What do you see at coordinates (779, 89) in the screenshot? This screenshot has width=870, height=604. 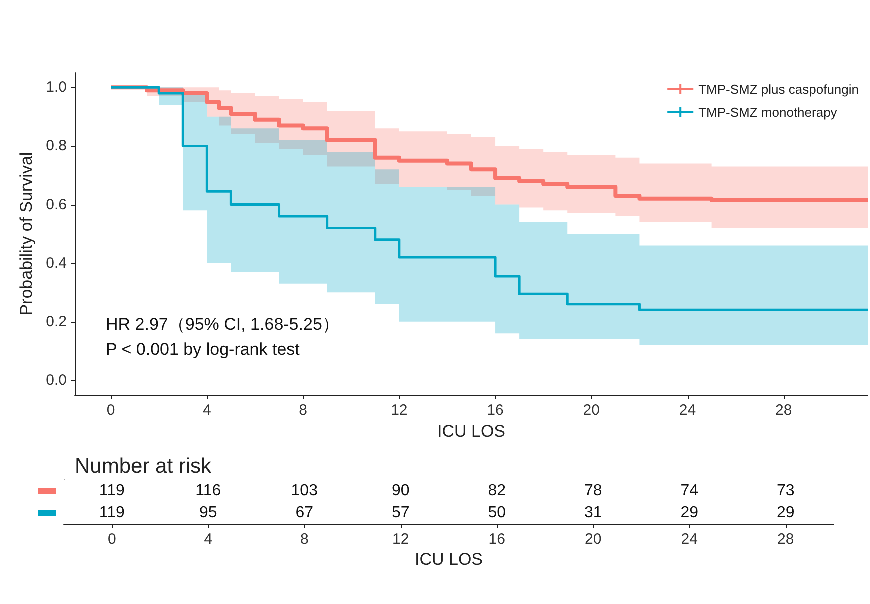 I see `legend-label: TMP-SMZ plus caspofungin` at bounding box center [779, 89].